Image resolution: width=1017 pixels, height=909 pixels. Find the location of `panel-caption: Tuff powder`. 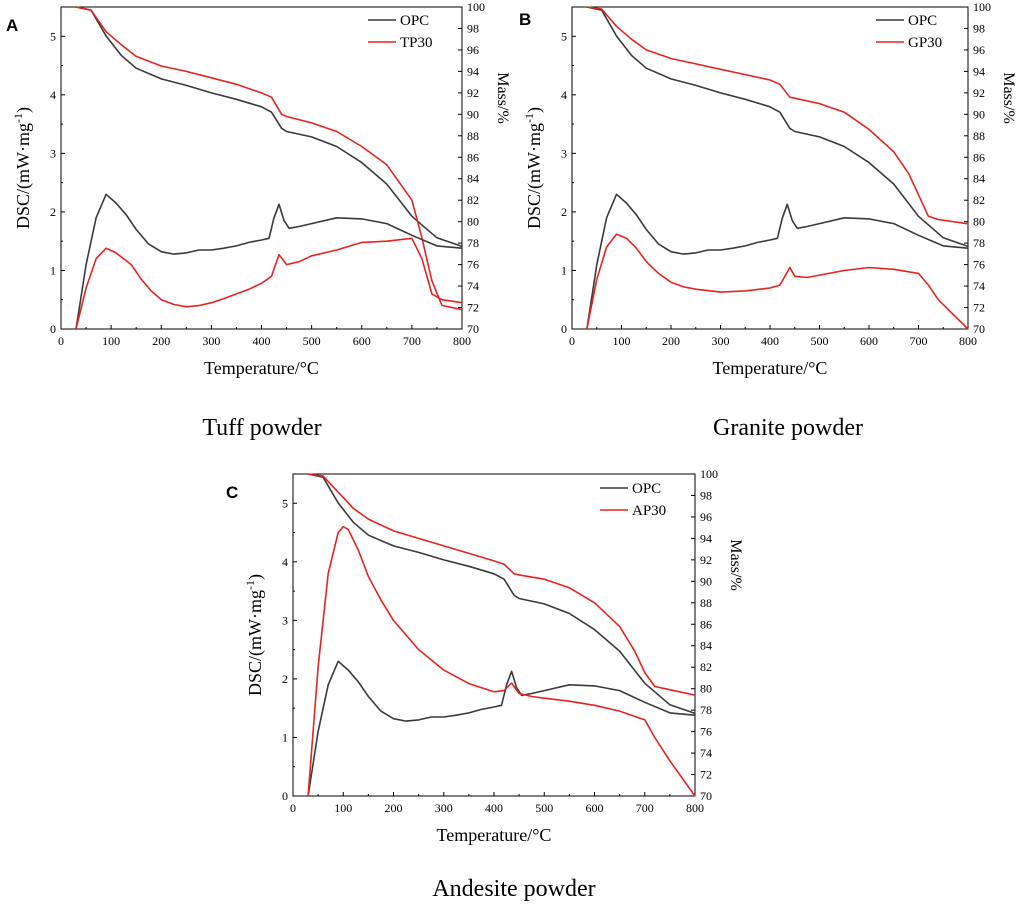

panel-caption: Tuff powder is located at coordinates (261, 428).